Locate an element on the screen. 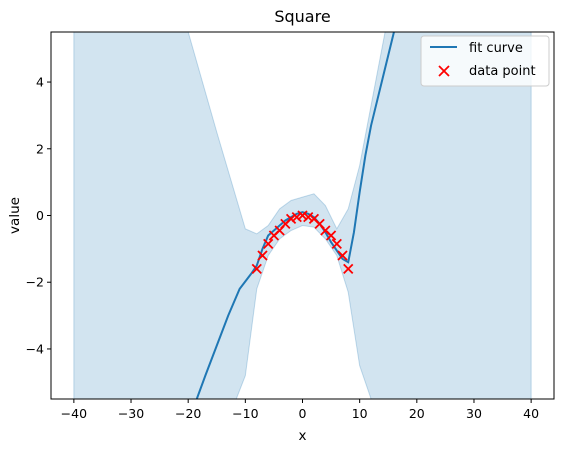 The height and width of the screenshot is (450, 570). x-tick-label: 0 is located at coordinates (303, 413).